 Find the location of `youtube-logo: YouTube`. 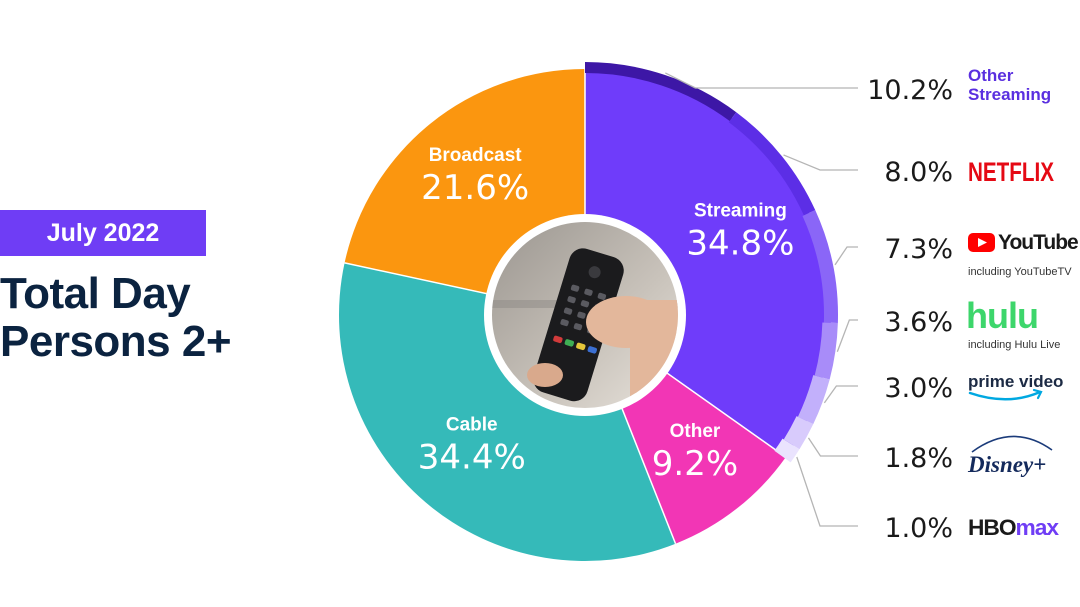

youtube-logo: YouTube is located at coordinates (1023, 242).